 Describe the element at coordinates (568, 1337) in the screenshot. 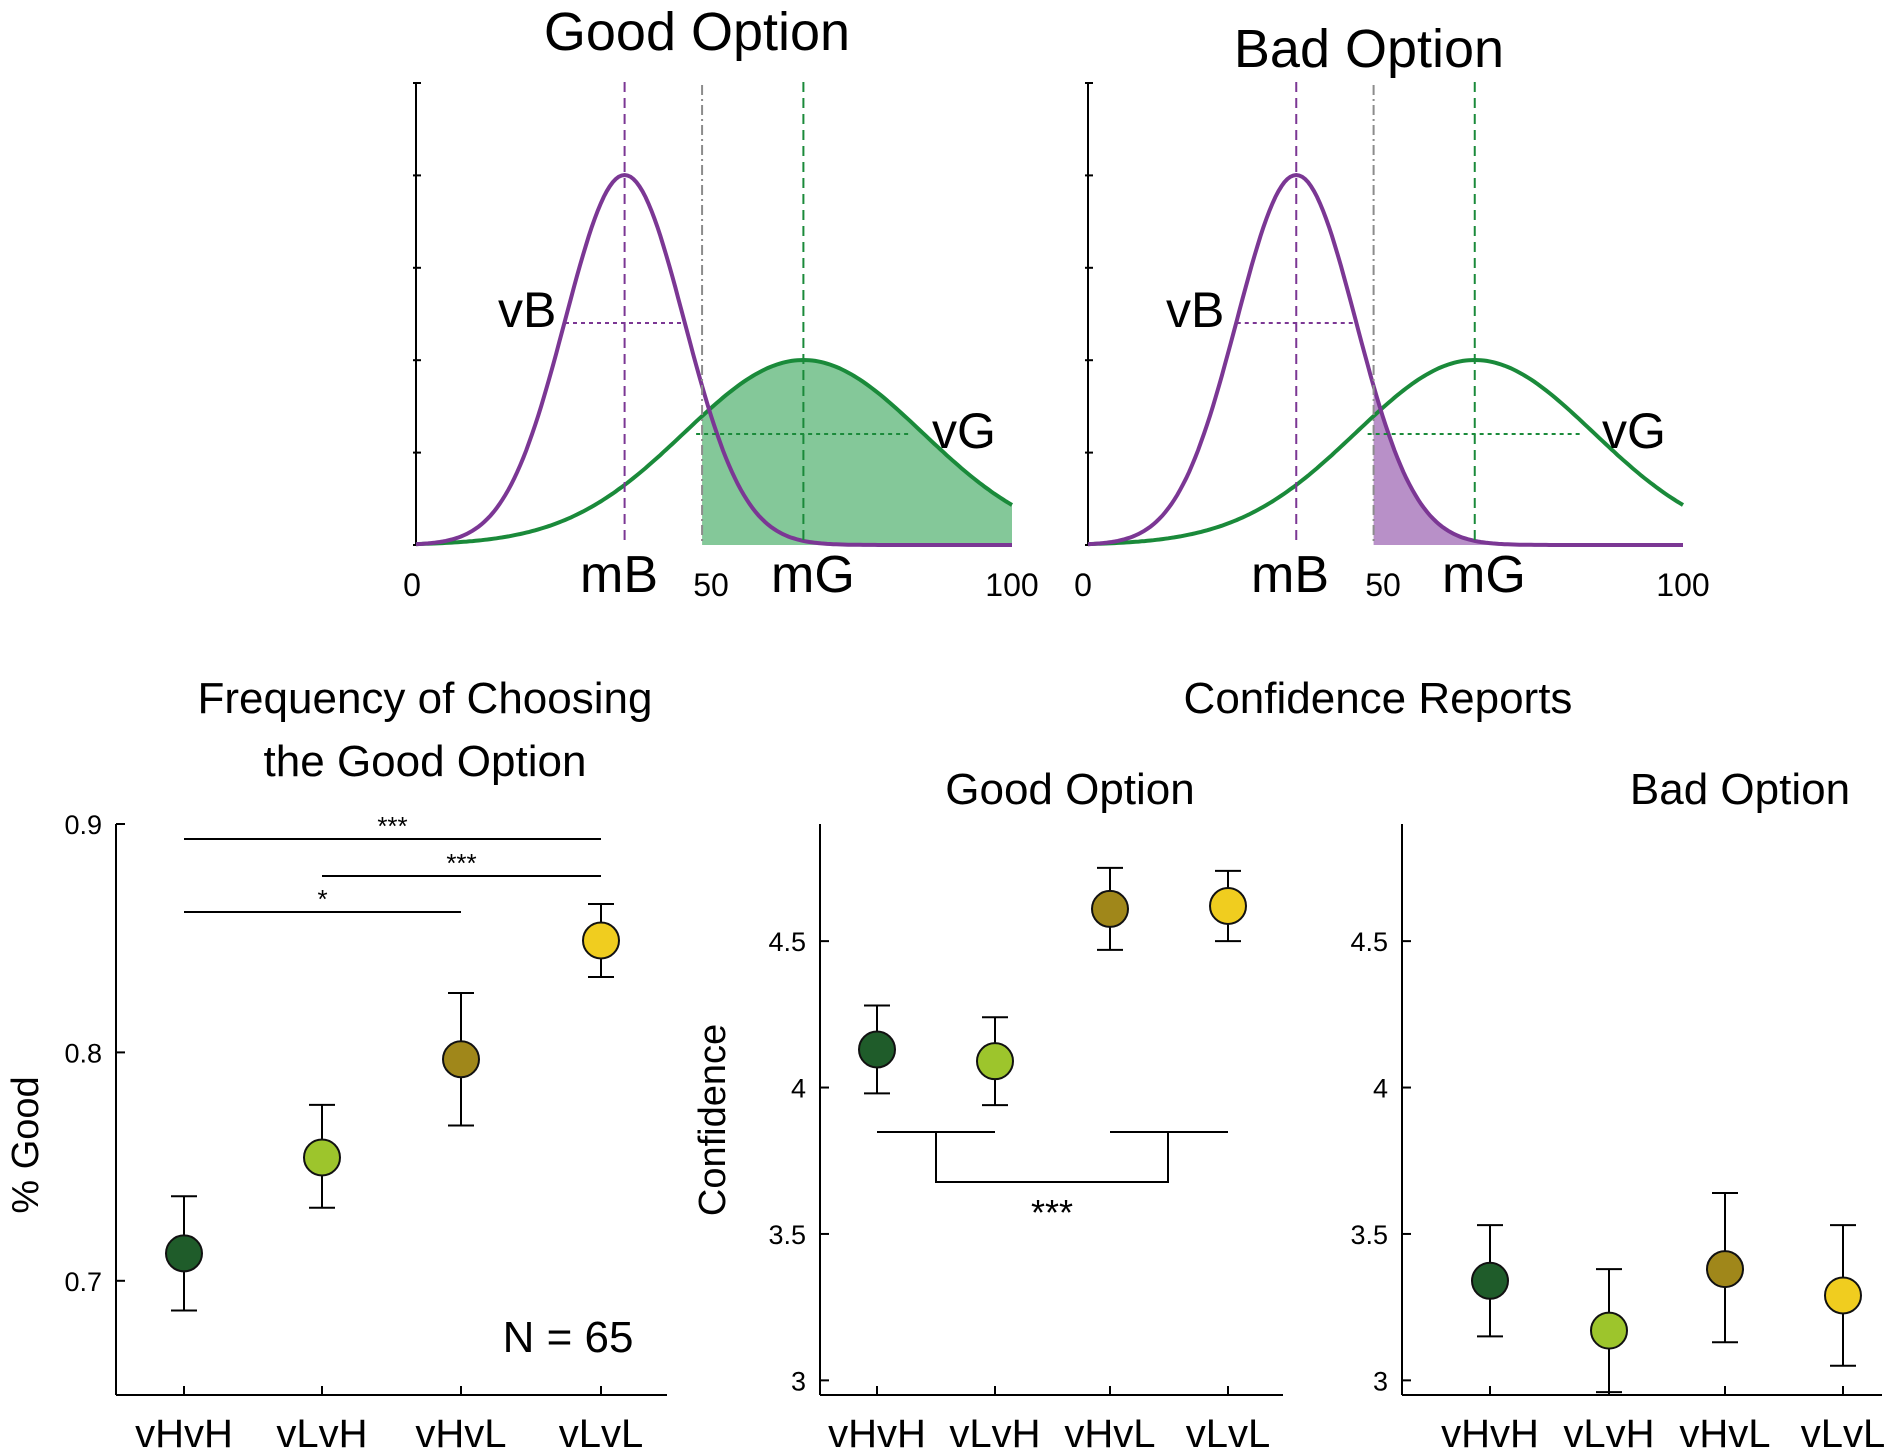

I see `n-annotation: N = 65` at that location.